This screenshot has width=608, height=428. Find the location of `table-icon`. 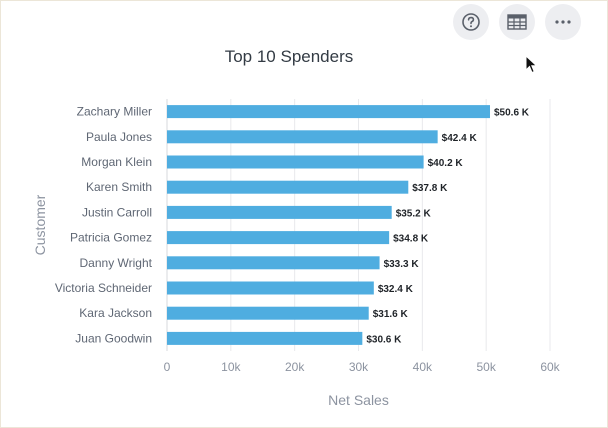

table-icon is located at coordinates (517, 22).